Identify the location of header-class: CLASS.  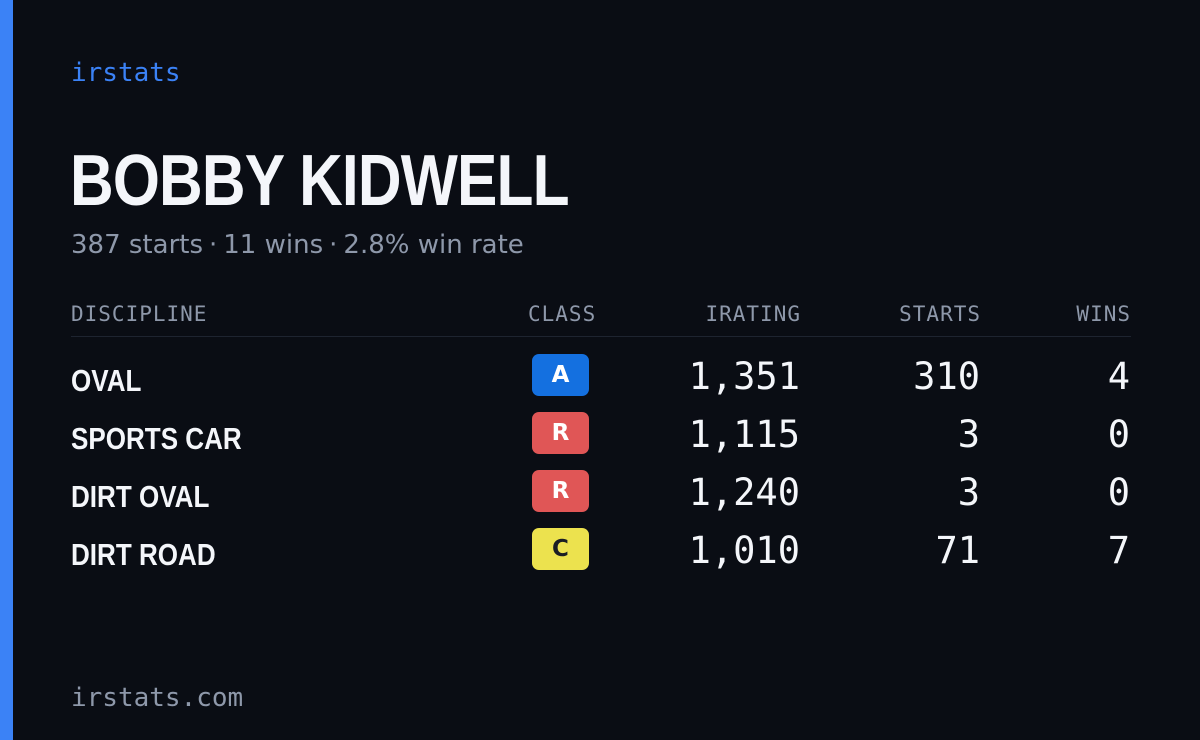
(562, 314).